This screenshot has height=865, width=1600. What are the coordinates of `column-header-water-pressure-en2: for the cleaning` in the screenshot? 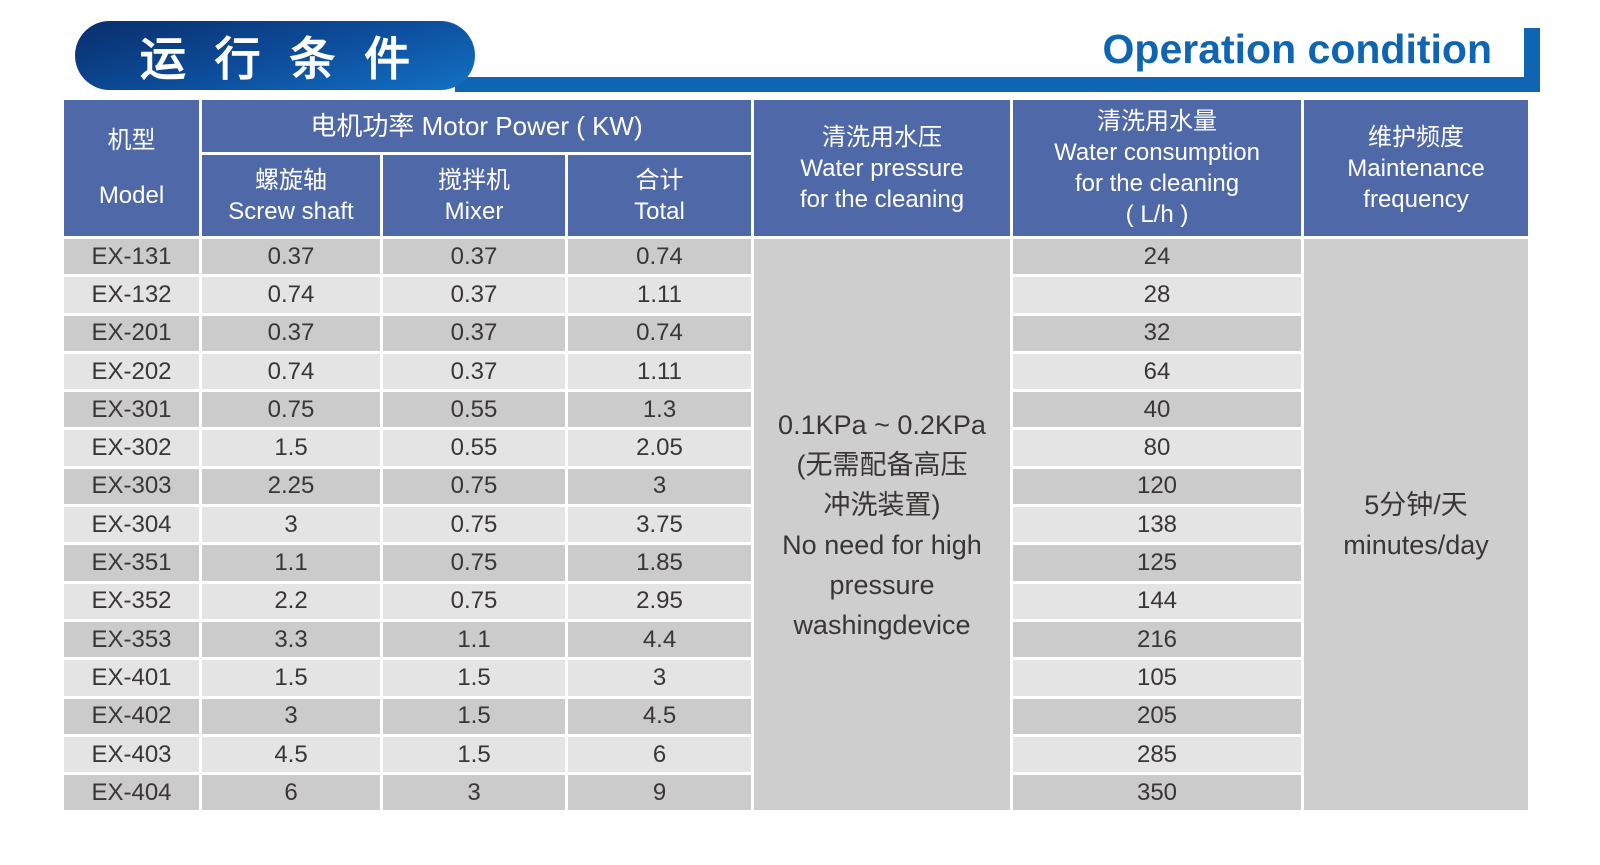 It's located at (882, 199).